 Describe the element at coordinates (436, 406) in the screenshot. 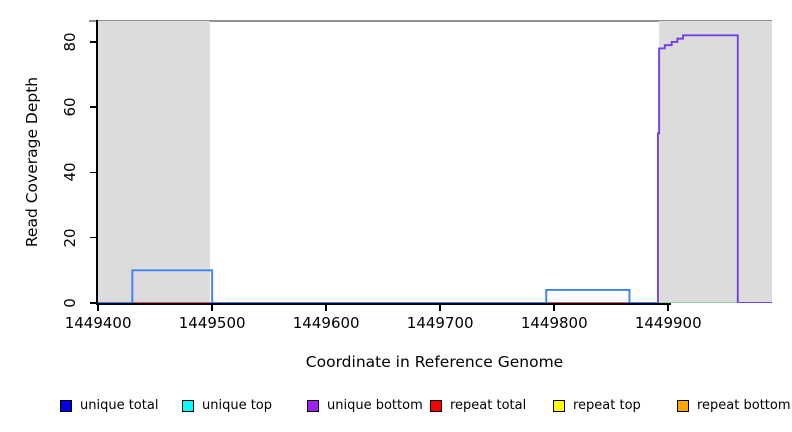

I see `legend-swatch-repeat-total` at that location.